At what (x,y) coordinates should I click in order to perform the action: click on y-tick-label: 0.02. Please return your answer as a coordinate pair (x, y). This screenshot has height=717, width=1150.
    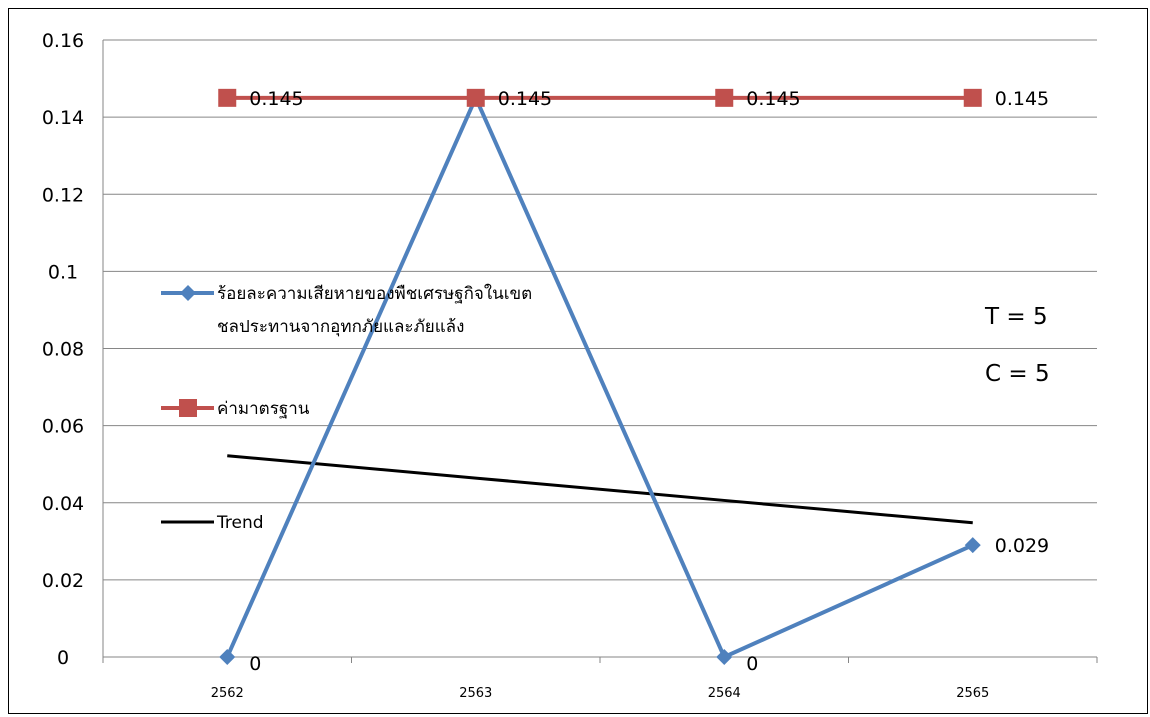
    Looking at the image, I should click on (63, 581).